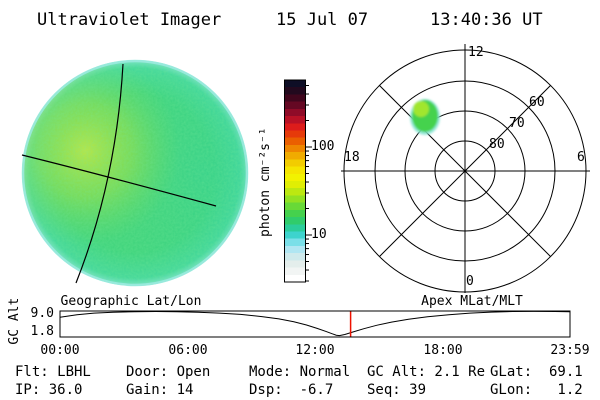  I want to click on altitude-ylabel: GC Alt, so click(14, 321).